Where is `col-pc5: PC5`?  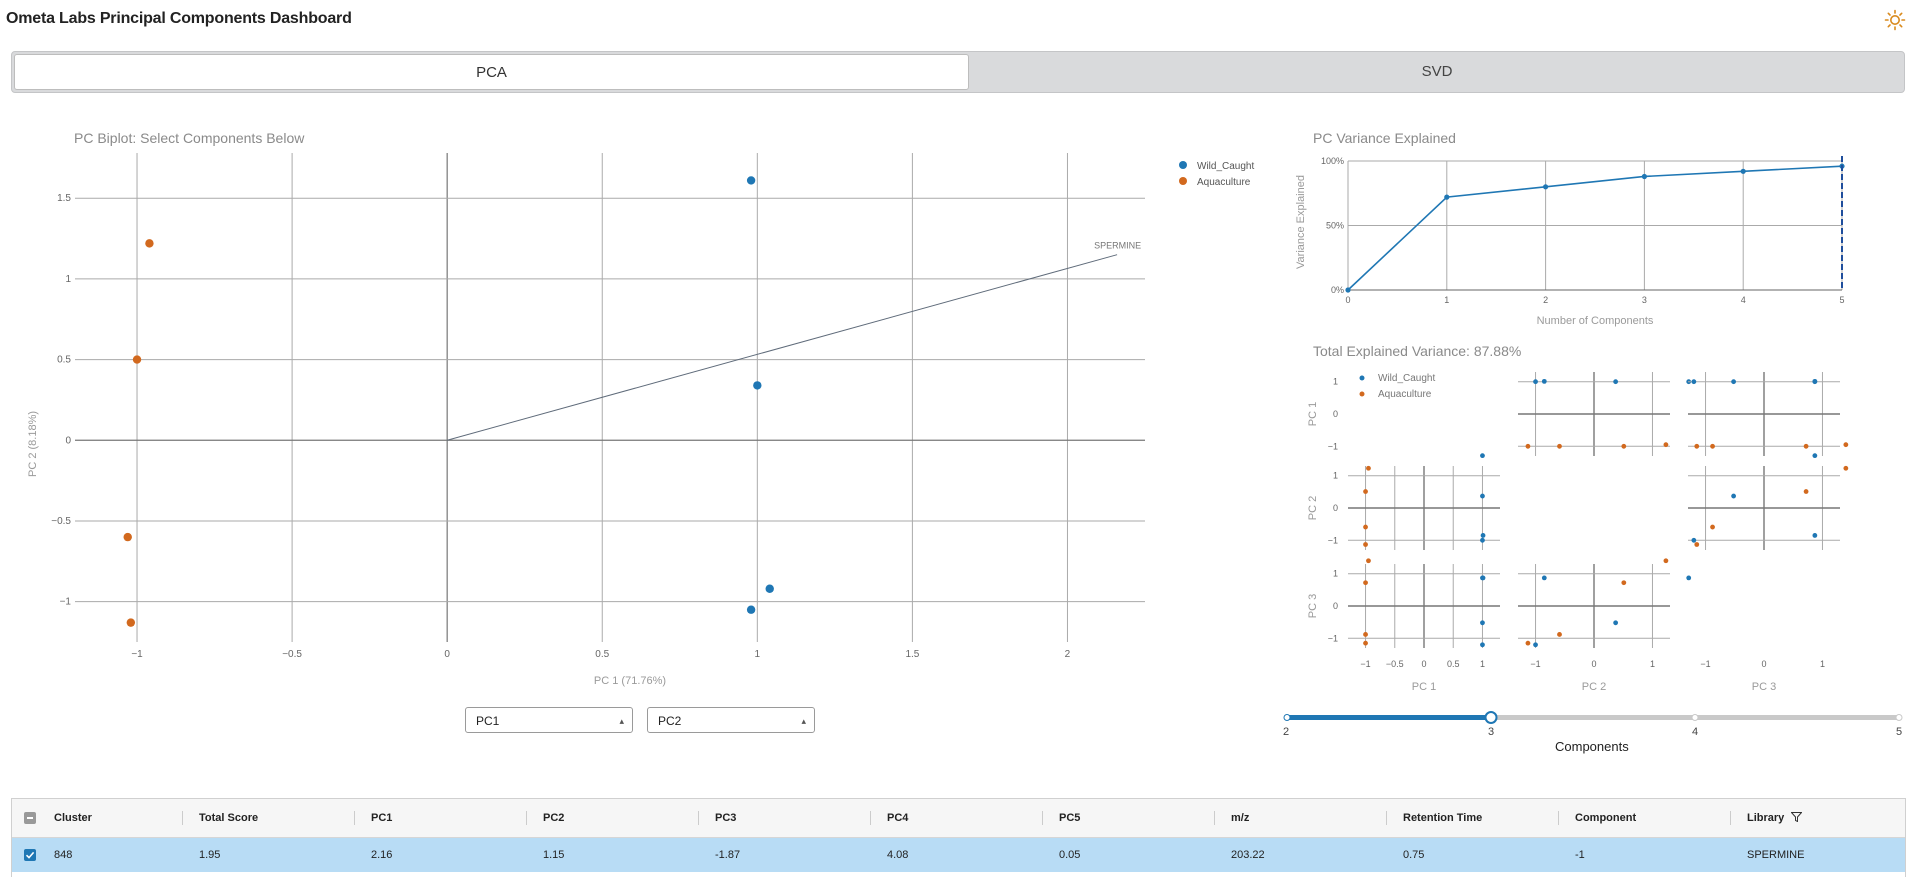
col-pc5: PC5 is located at coordinates (1070, 818).